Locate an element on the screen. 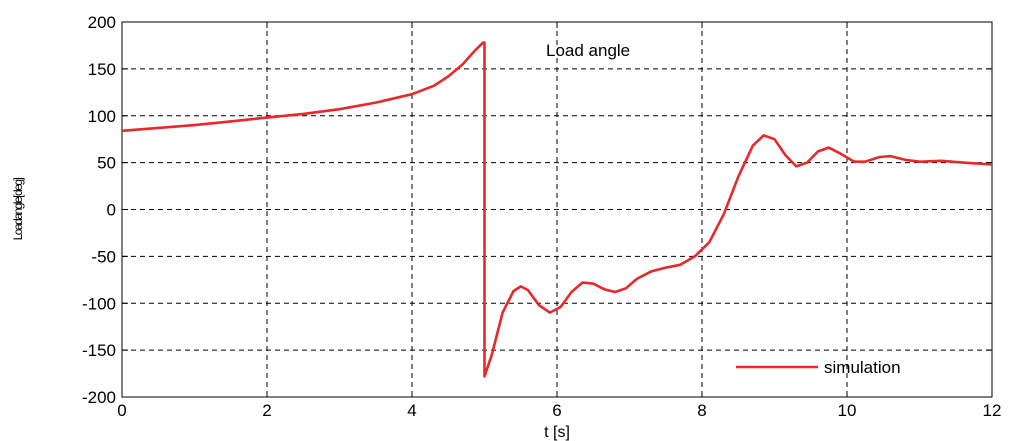 Image resolution: width=1012 pixels, height=441 pixels. y-tick-label: -100 is located at coordinates (99, 303).